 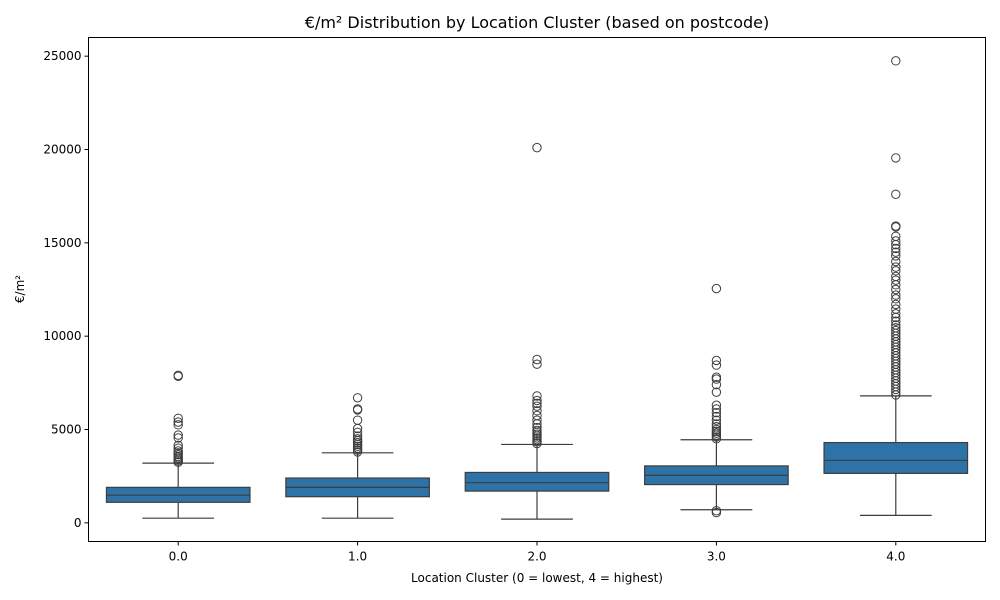 I want to click on y-tick-label: 15000, so click(x=62, y=243).